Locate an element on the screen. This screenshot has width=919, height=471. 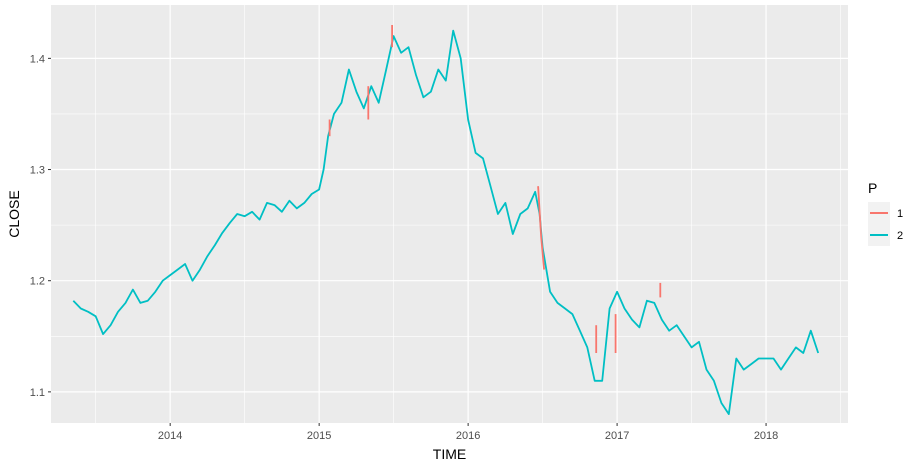
x-tick-label: 2018 is located at coordinates (766, 436).